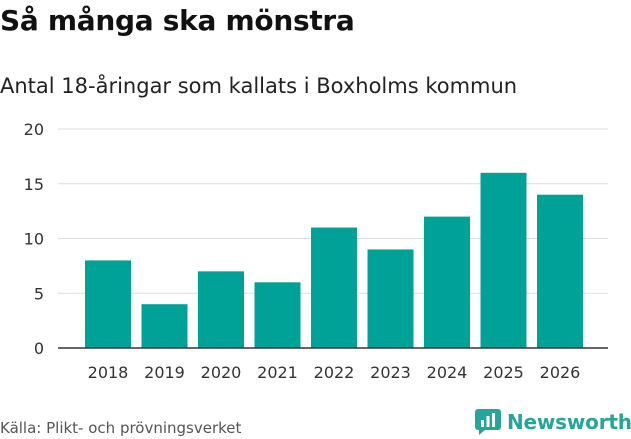 This screenshot has width=631, height=439. What do you see at coordinates (390, 372) in the screenshot?
I see `x-tick-label: 2023` at bounding box center [390, 372].